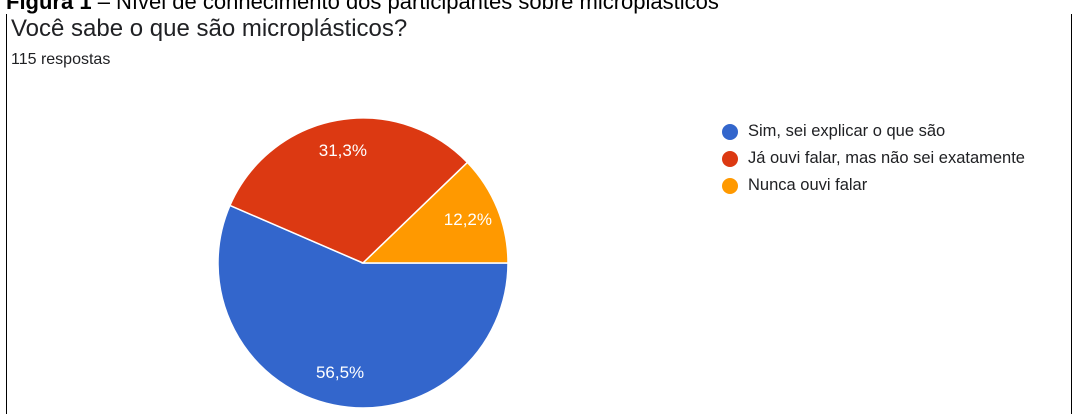  I want to click on legend-item-2: Já ouvi falar, mas não sei exatamente, so click(873, 158).